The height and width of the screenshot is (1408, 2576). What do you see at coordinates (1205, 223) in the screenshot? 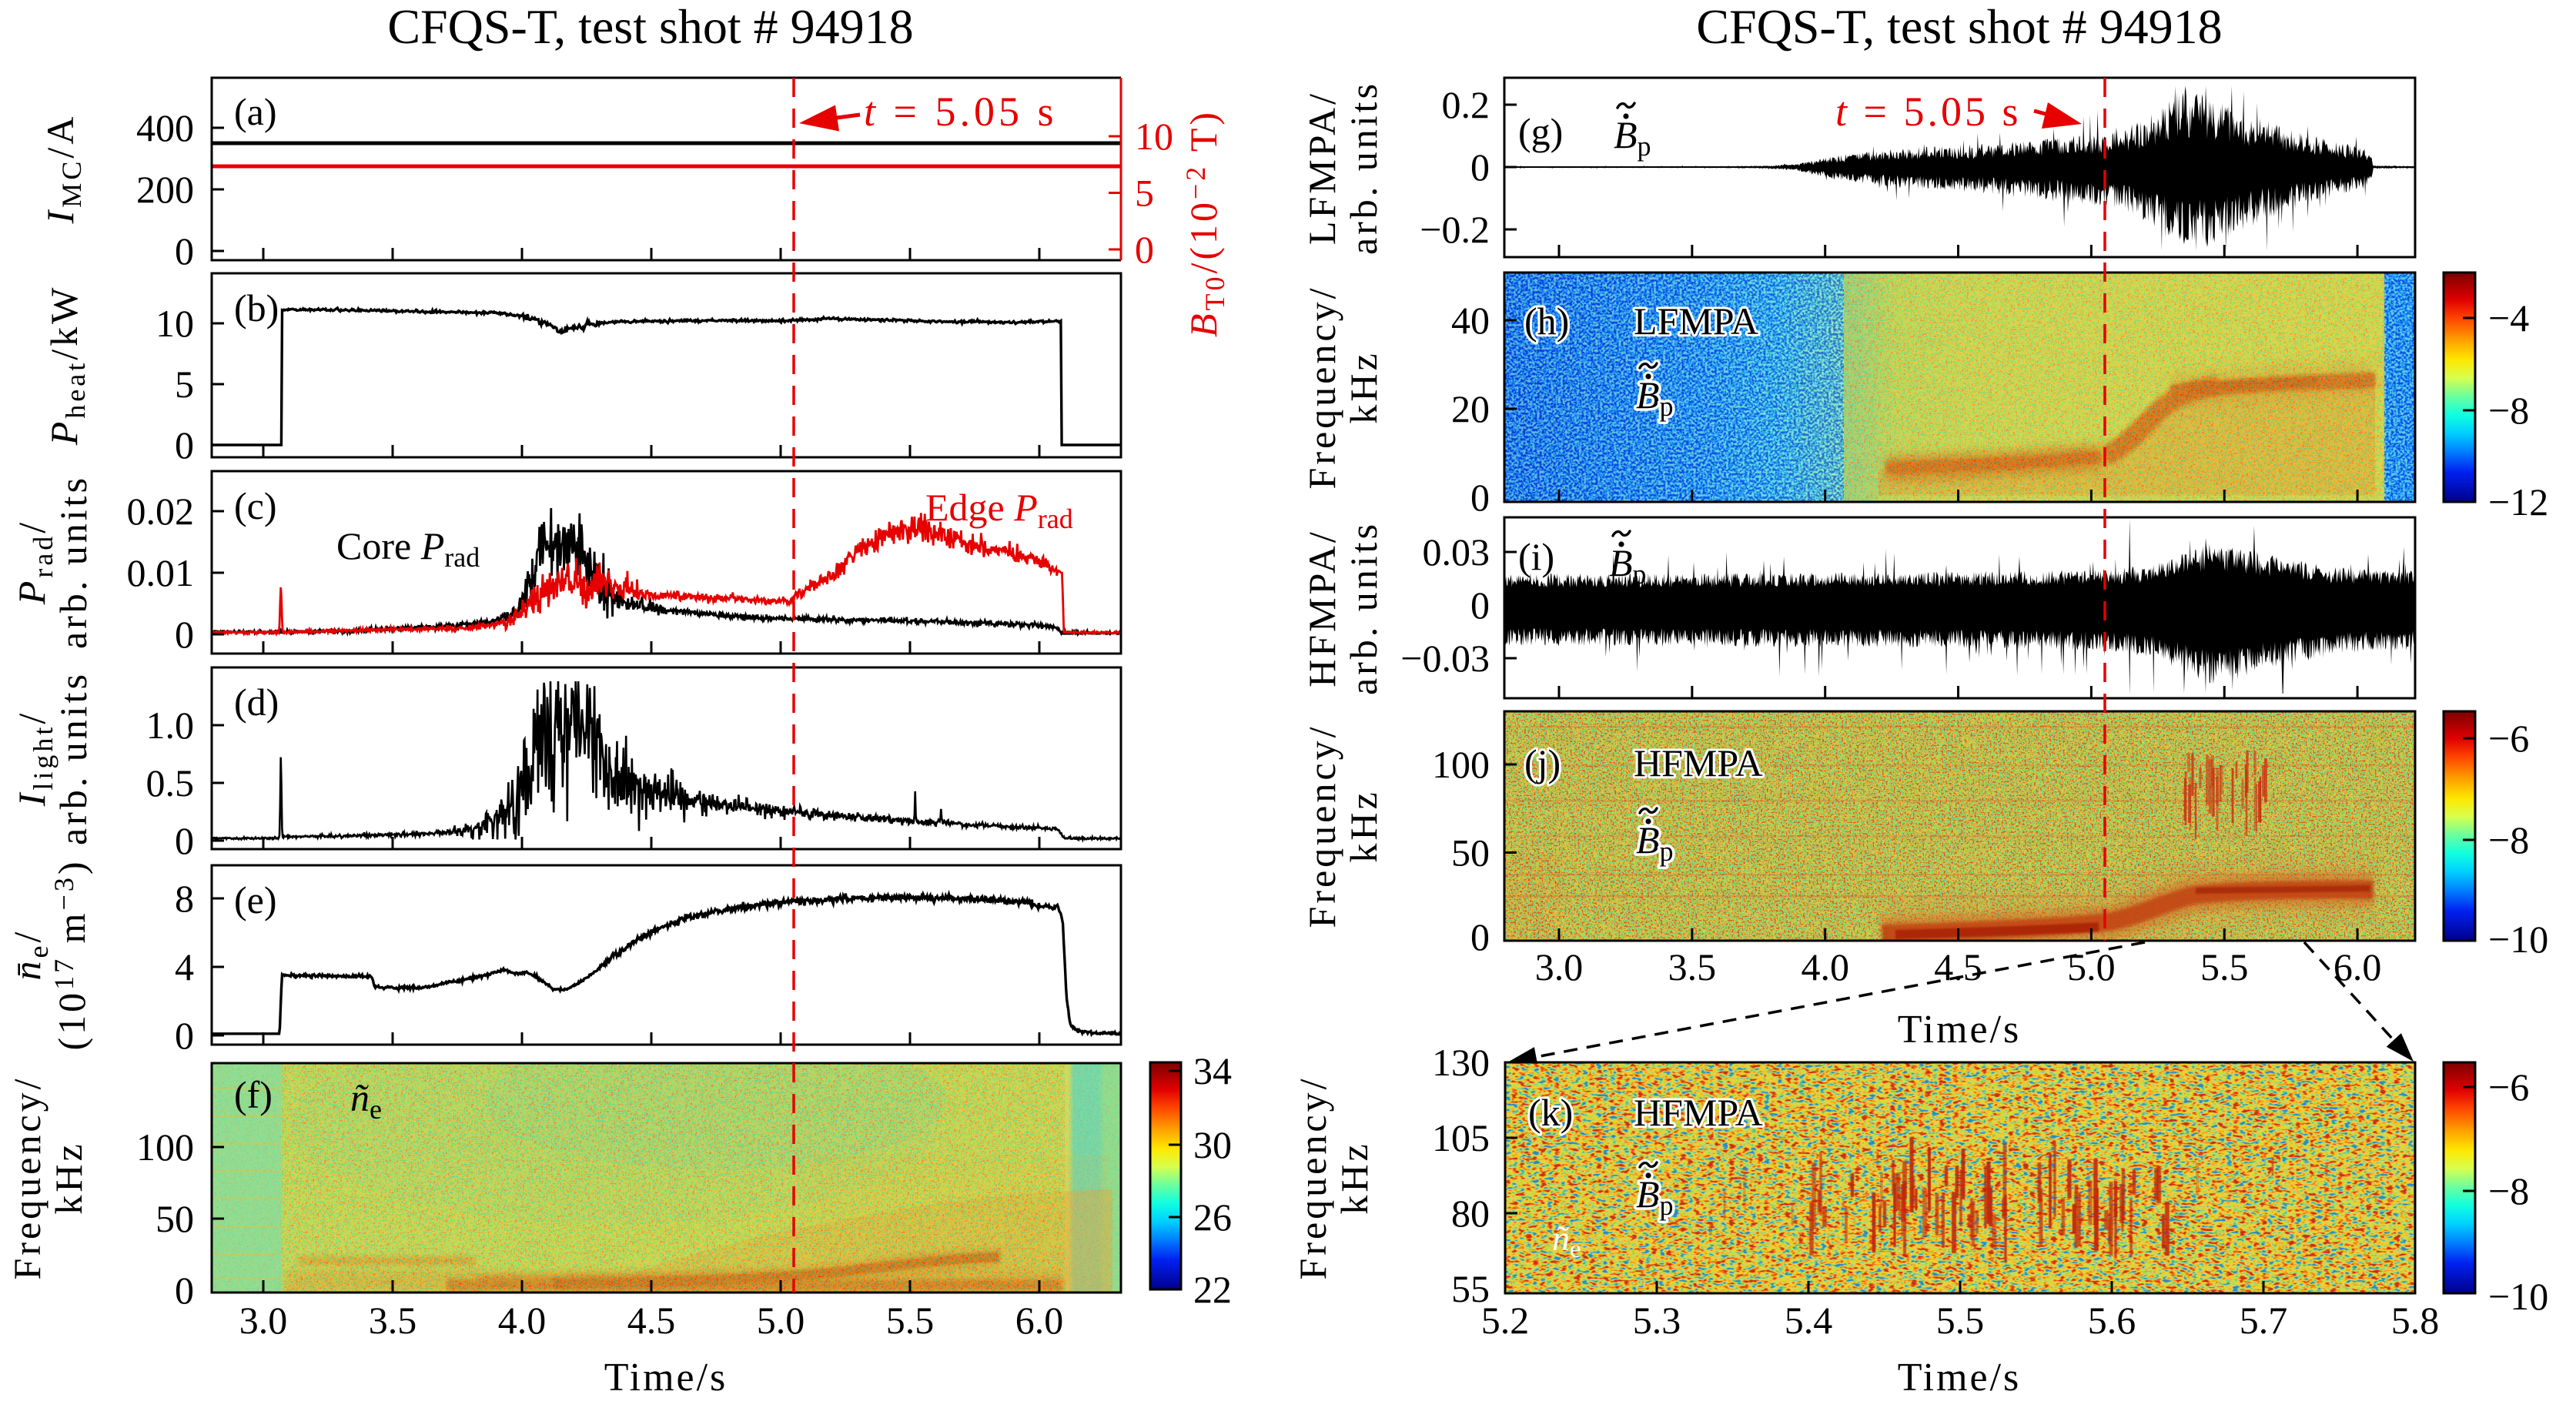
I see `svg-text: BT0/(10−2 T)` at bounding box center [1205, 223].